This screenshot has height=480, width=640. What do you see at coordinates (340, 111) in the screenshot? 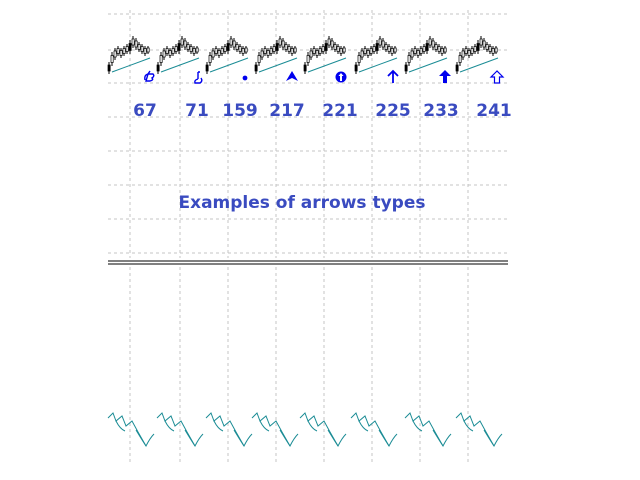
I see `arrow-code-label: 221` at bounding box center [340, 111].